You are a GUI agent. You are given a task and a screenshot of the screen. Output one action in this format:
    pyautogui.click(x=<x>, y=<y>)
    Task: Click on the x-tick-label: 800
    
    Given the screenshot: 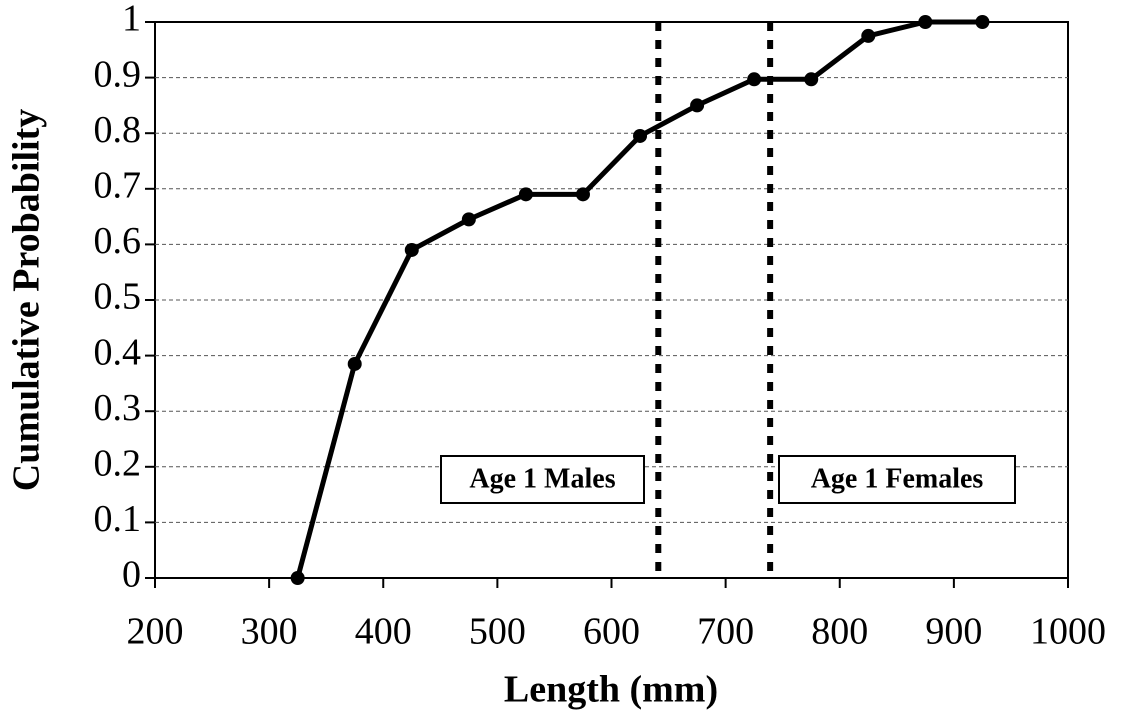 What is the action you would take?
    pyautogui.click(x=839, y=632)
    